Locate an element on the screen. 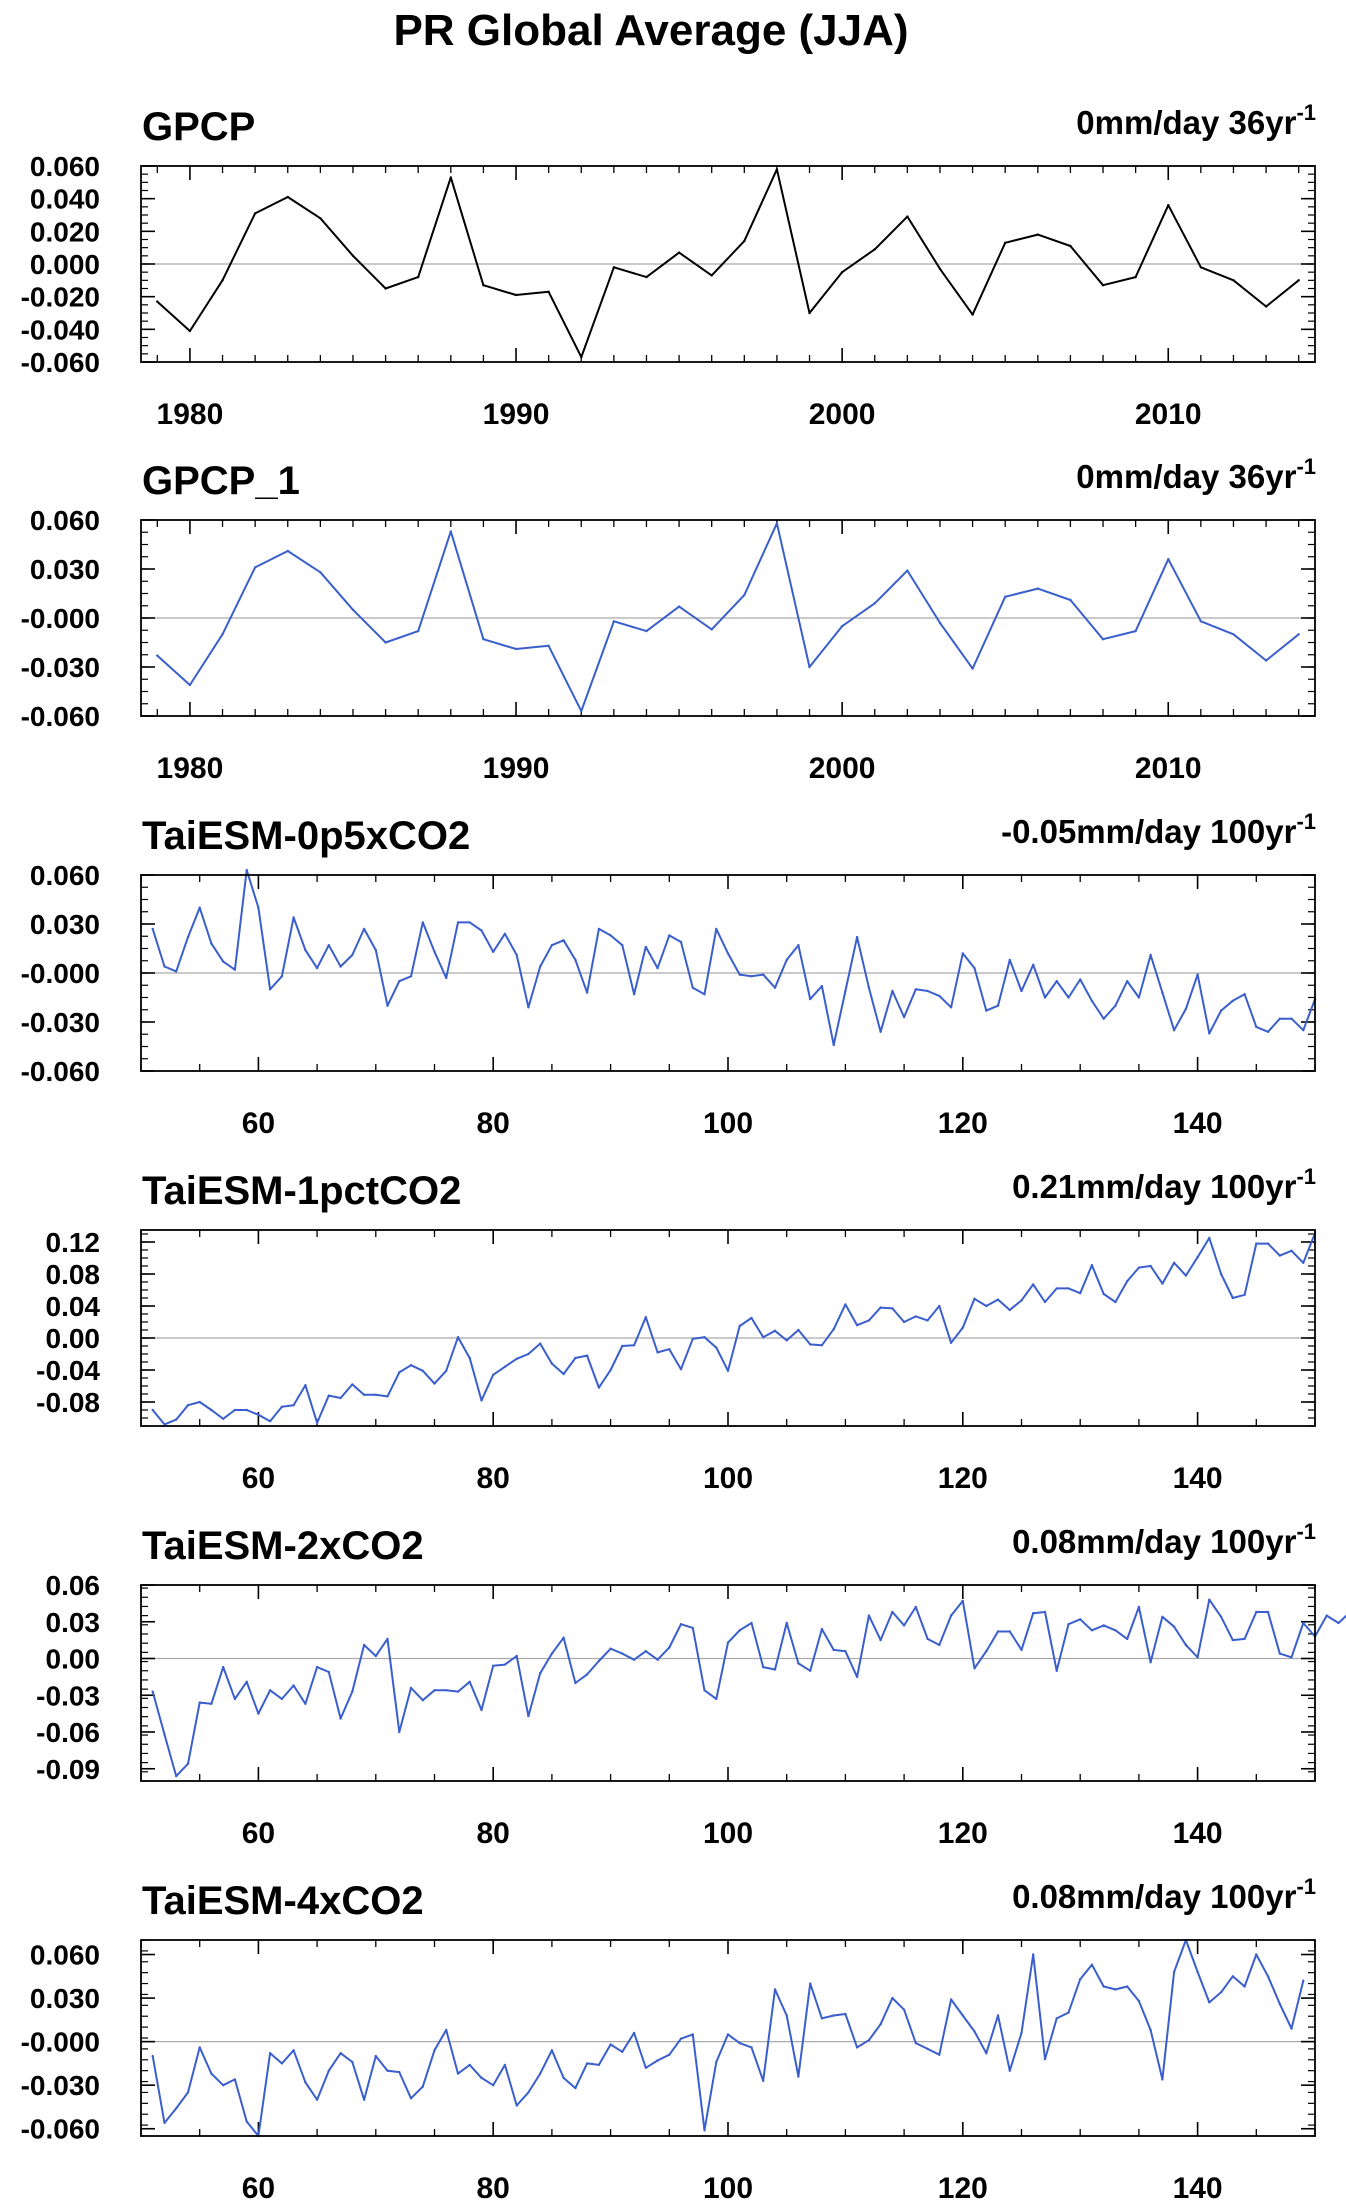 The image size is (1346, 2212). x-tick-label: 100 is located at coordinates (728, 1833).